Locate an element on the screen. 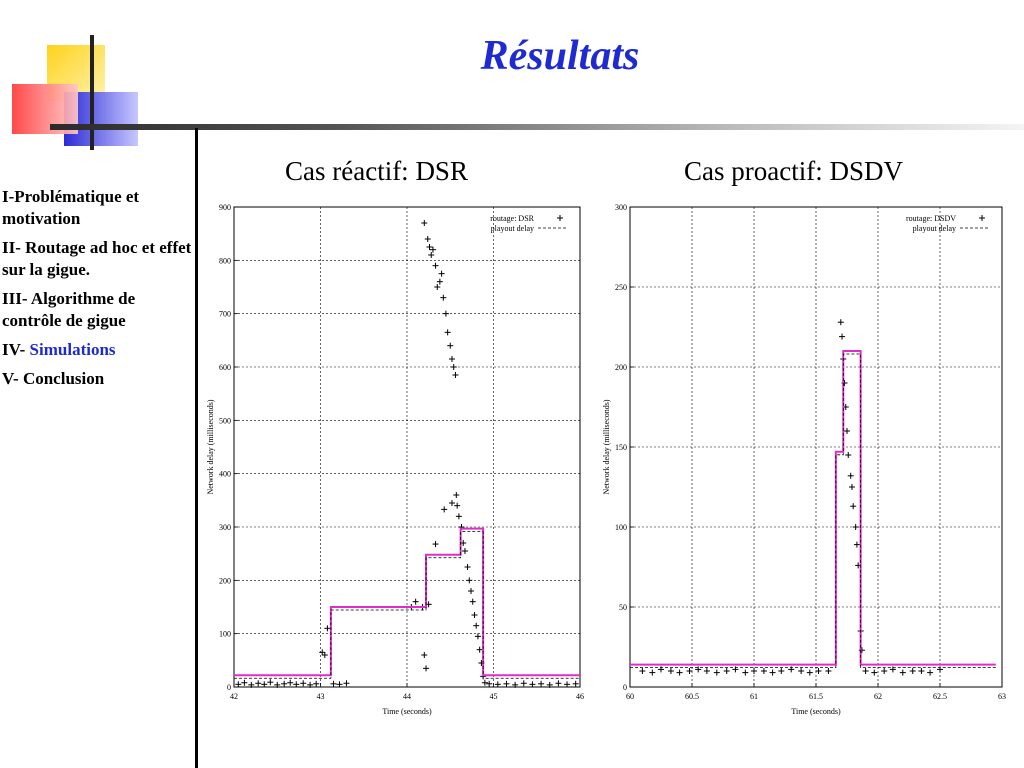 This screenshot has height=768, width=1024. sidebar-item-conclusion: V- Conclusion is located at coordinates (53, 378).